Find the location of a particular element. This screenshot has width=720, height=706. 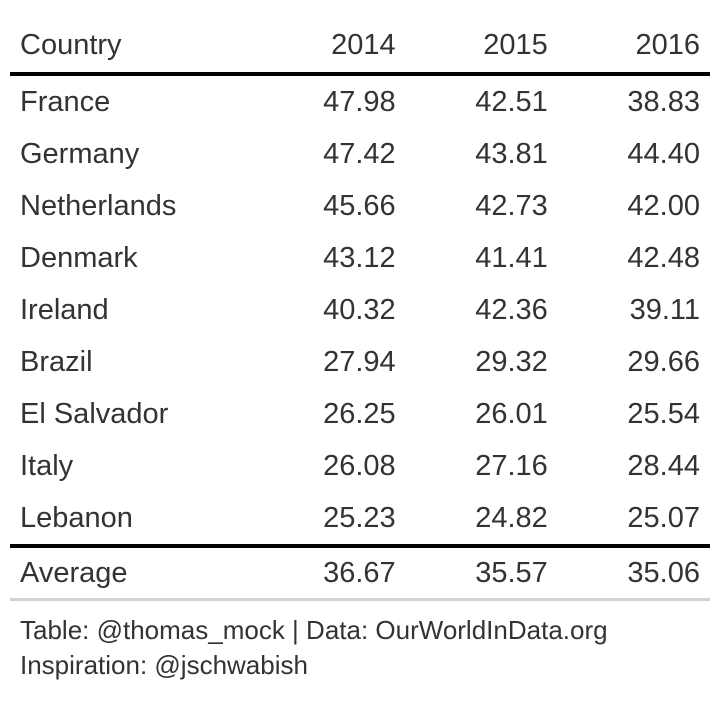

table-row: Netherlands 45.66 42.73 42.00 is located at coordinates (360, 206).